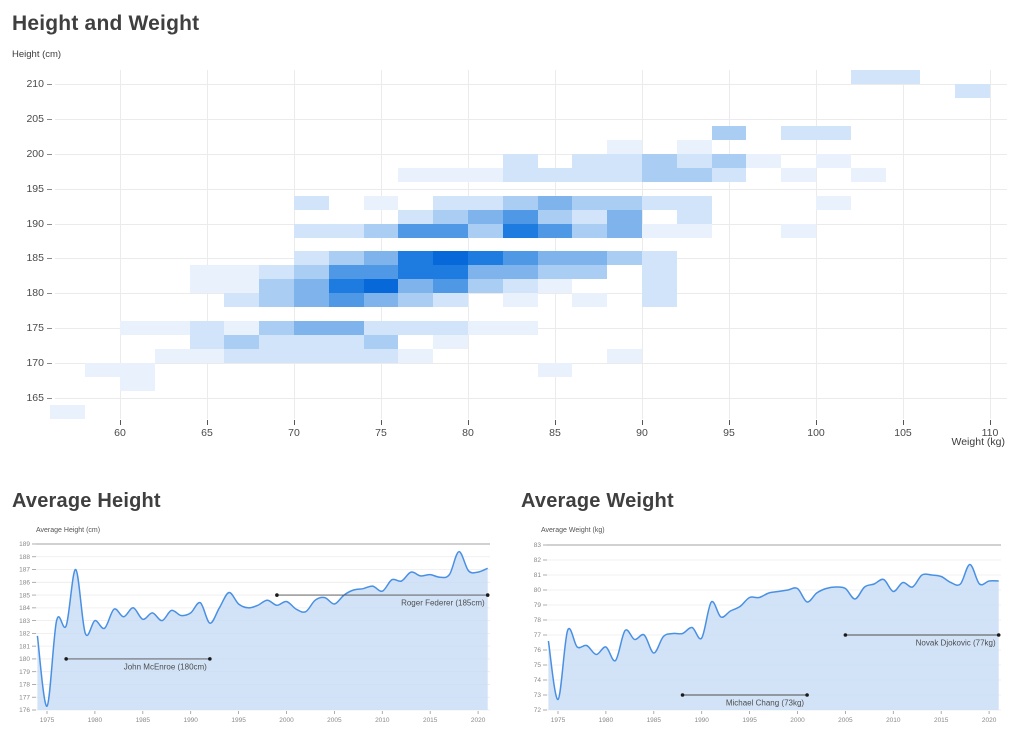  I want to click on x-tick-label: 60, so click(120, 433).